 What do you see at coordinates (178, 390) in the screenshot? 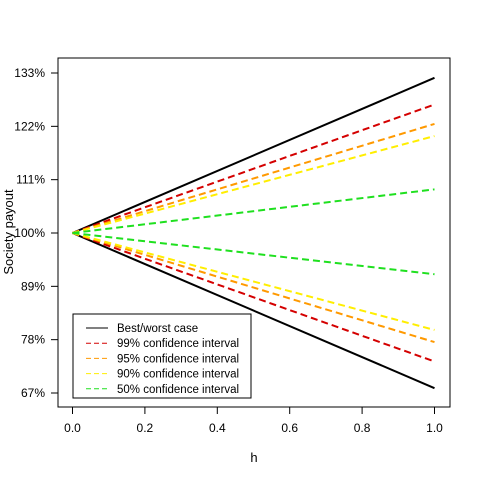
I see `legend-label: 50% confidence interval` at bounding box center [178, 390].